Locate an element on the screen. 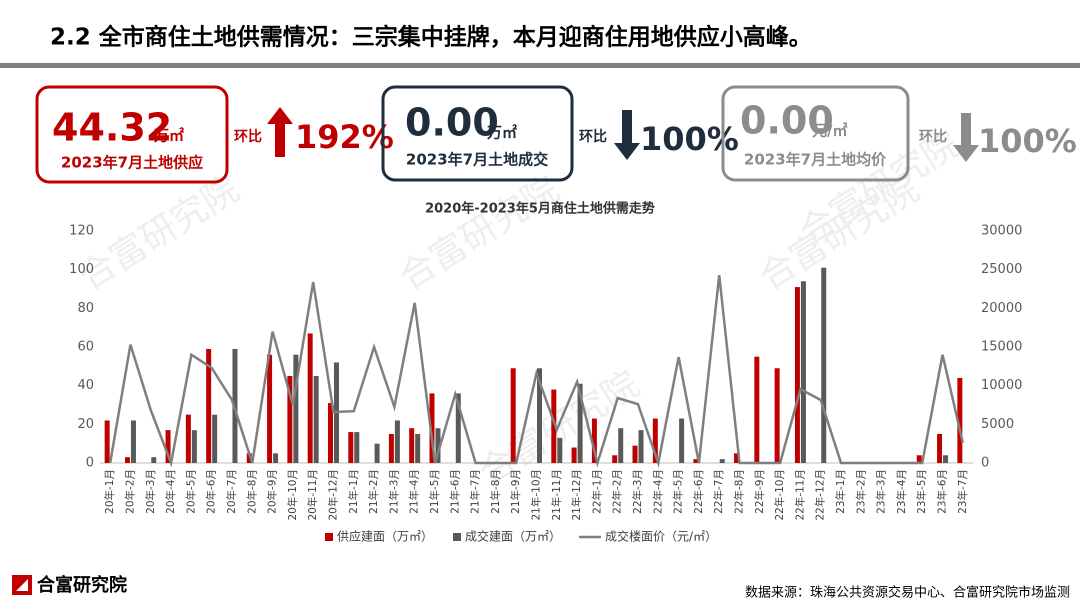 This screenshot has width=1080, height=608. logo-text: 合富研究院 is located at coordinates (82, 585).